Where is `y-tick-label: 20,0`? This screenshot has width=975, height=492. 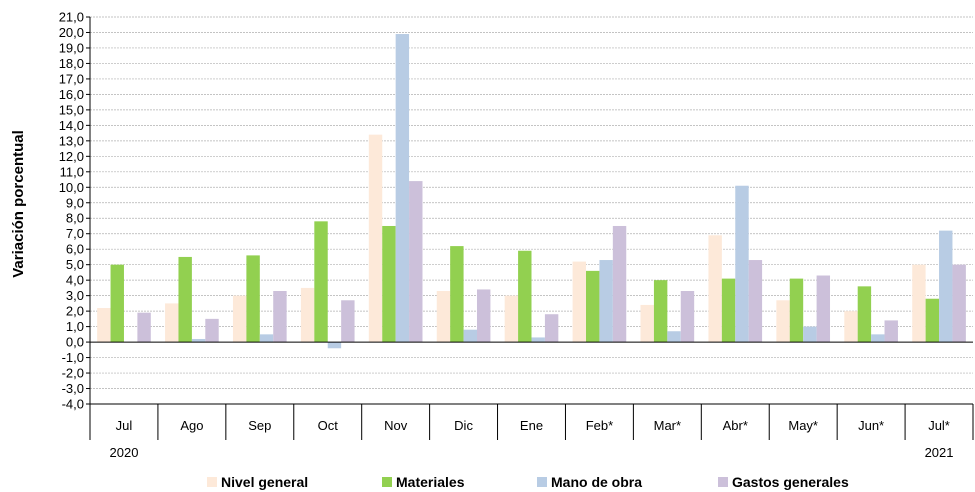
y-tick-label: 20,0 is located at coordinates (71, 32).